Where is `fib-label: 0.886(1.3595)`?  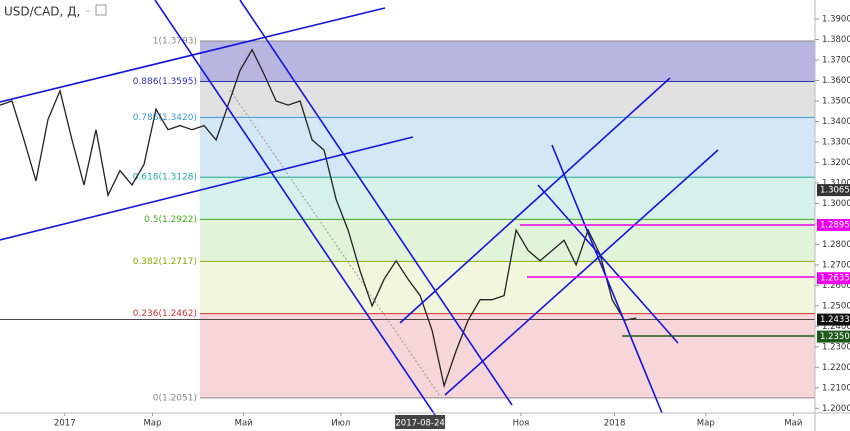 fib-label: 0.886(1.3595) is located at coordinates (165, 82).